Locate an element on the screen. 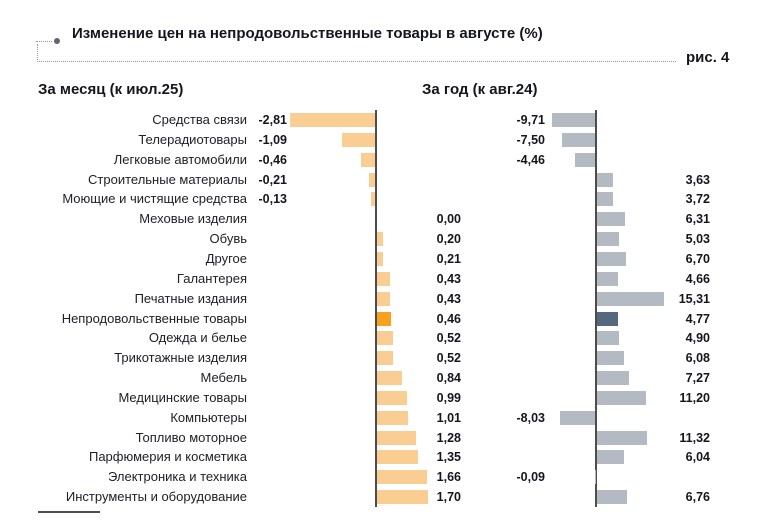 The image size is (759, 523). month-negative-value-label: -0,46 is located at coordinates (273, 159).